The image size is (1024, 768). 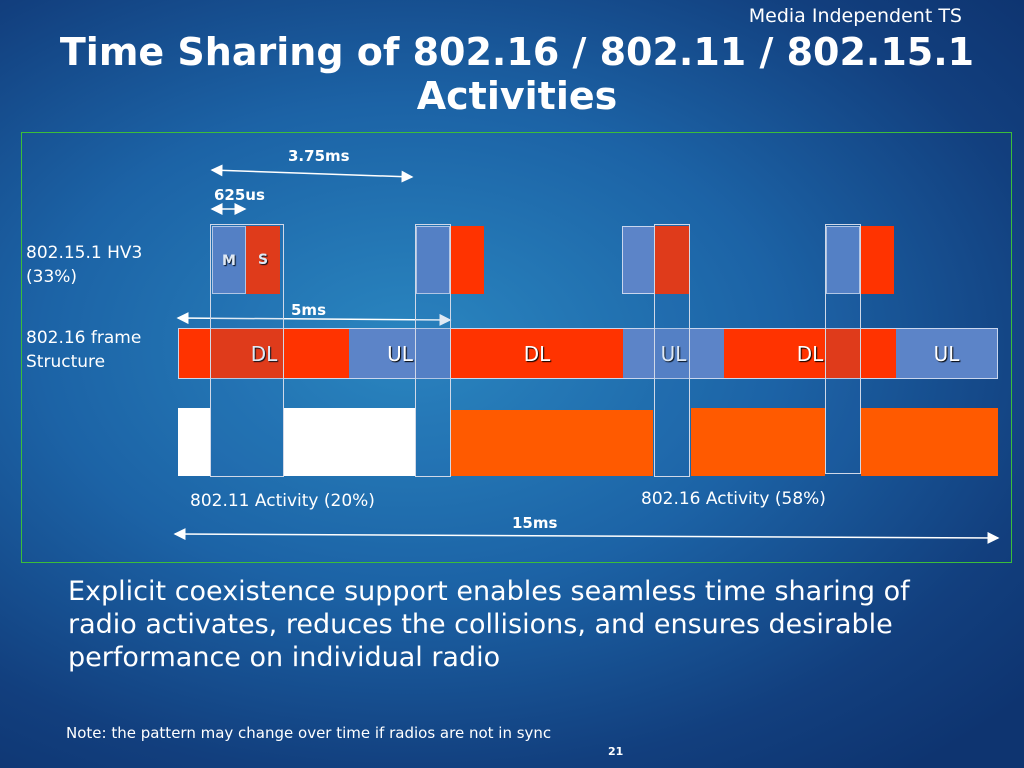 I want to click on hv3-master-slot-1: M, so click(x=229, y=260).